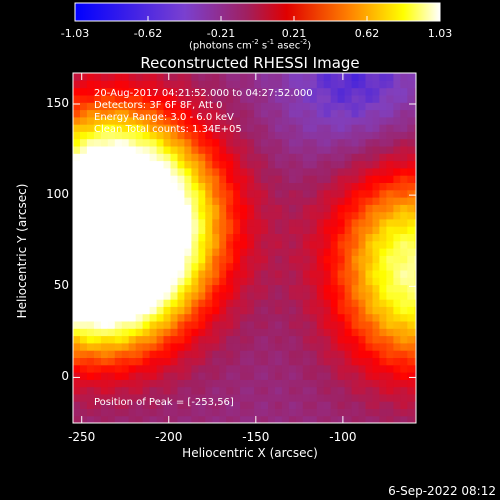 The image size is (500, 500). Describe the element at coordinates (442, 491) in the screenshot. I see `footer-date: 6-Sep-2022 08:12` at that location.